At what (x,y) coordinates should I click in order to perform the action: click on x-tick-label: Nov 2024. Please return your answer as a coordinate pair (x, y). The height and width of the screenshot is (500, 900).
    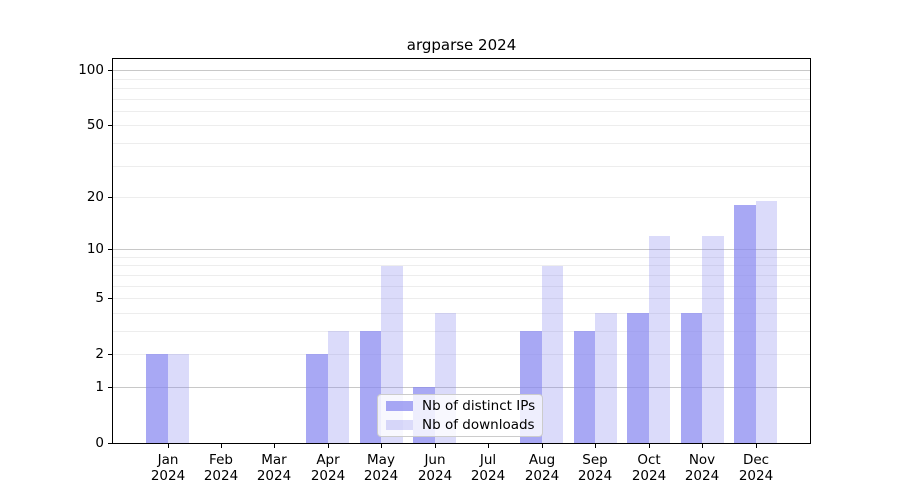
    Looking at the image, I should click on (702, 468).